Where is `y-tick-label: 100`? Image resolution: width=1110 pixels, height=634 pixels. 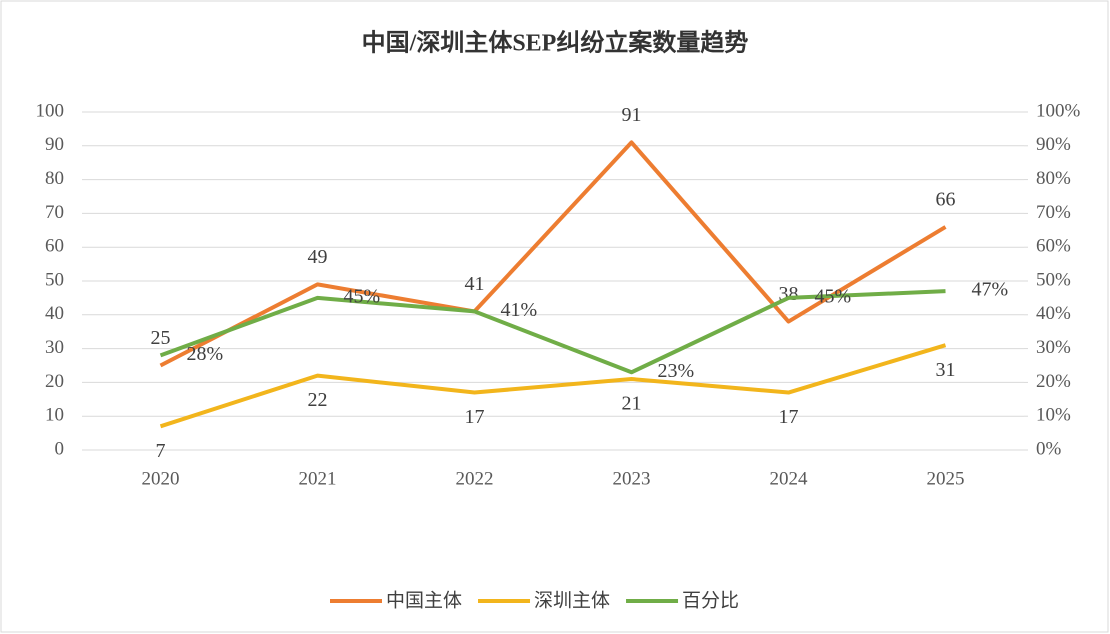
y-tick-label: 100 is located at coordinates (50, 110).